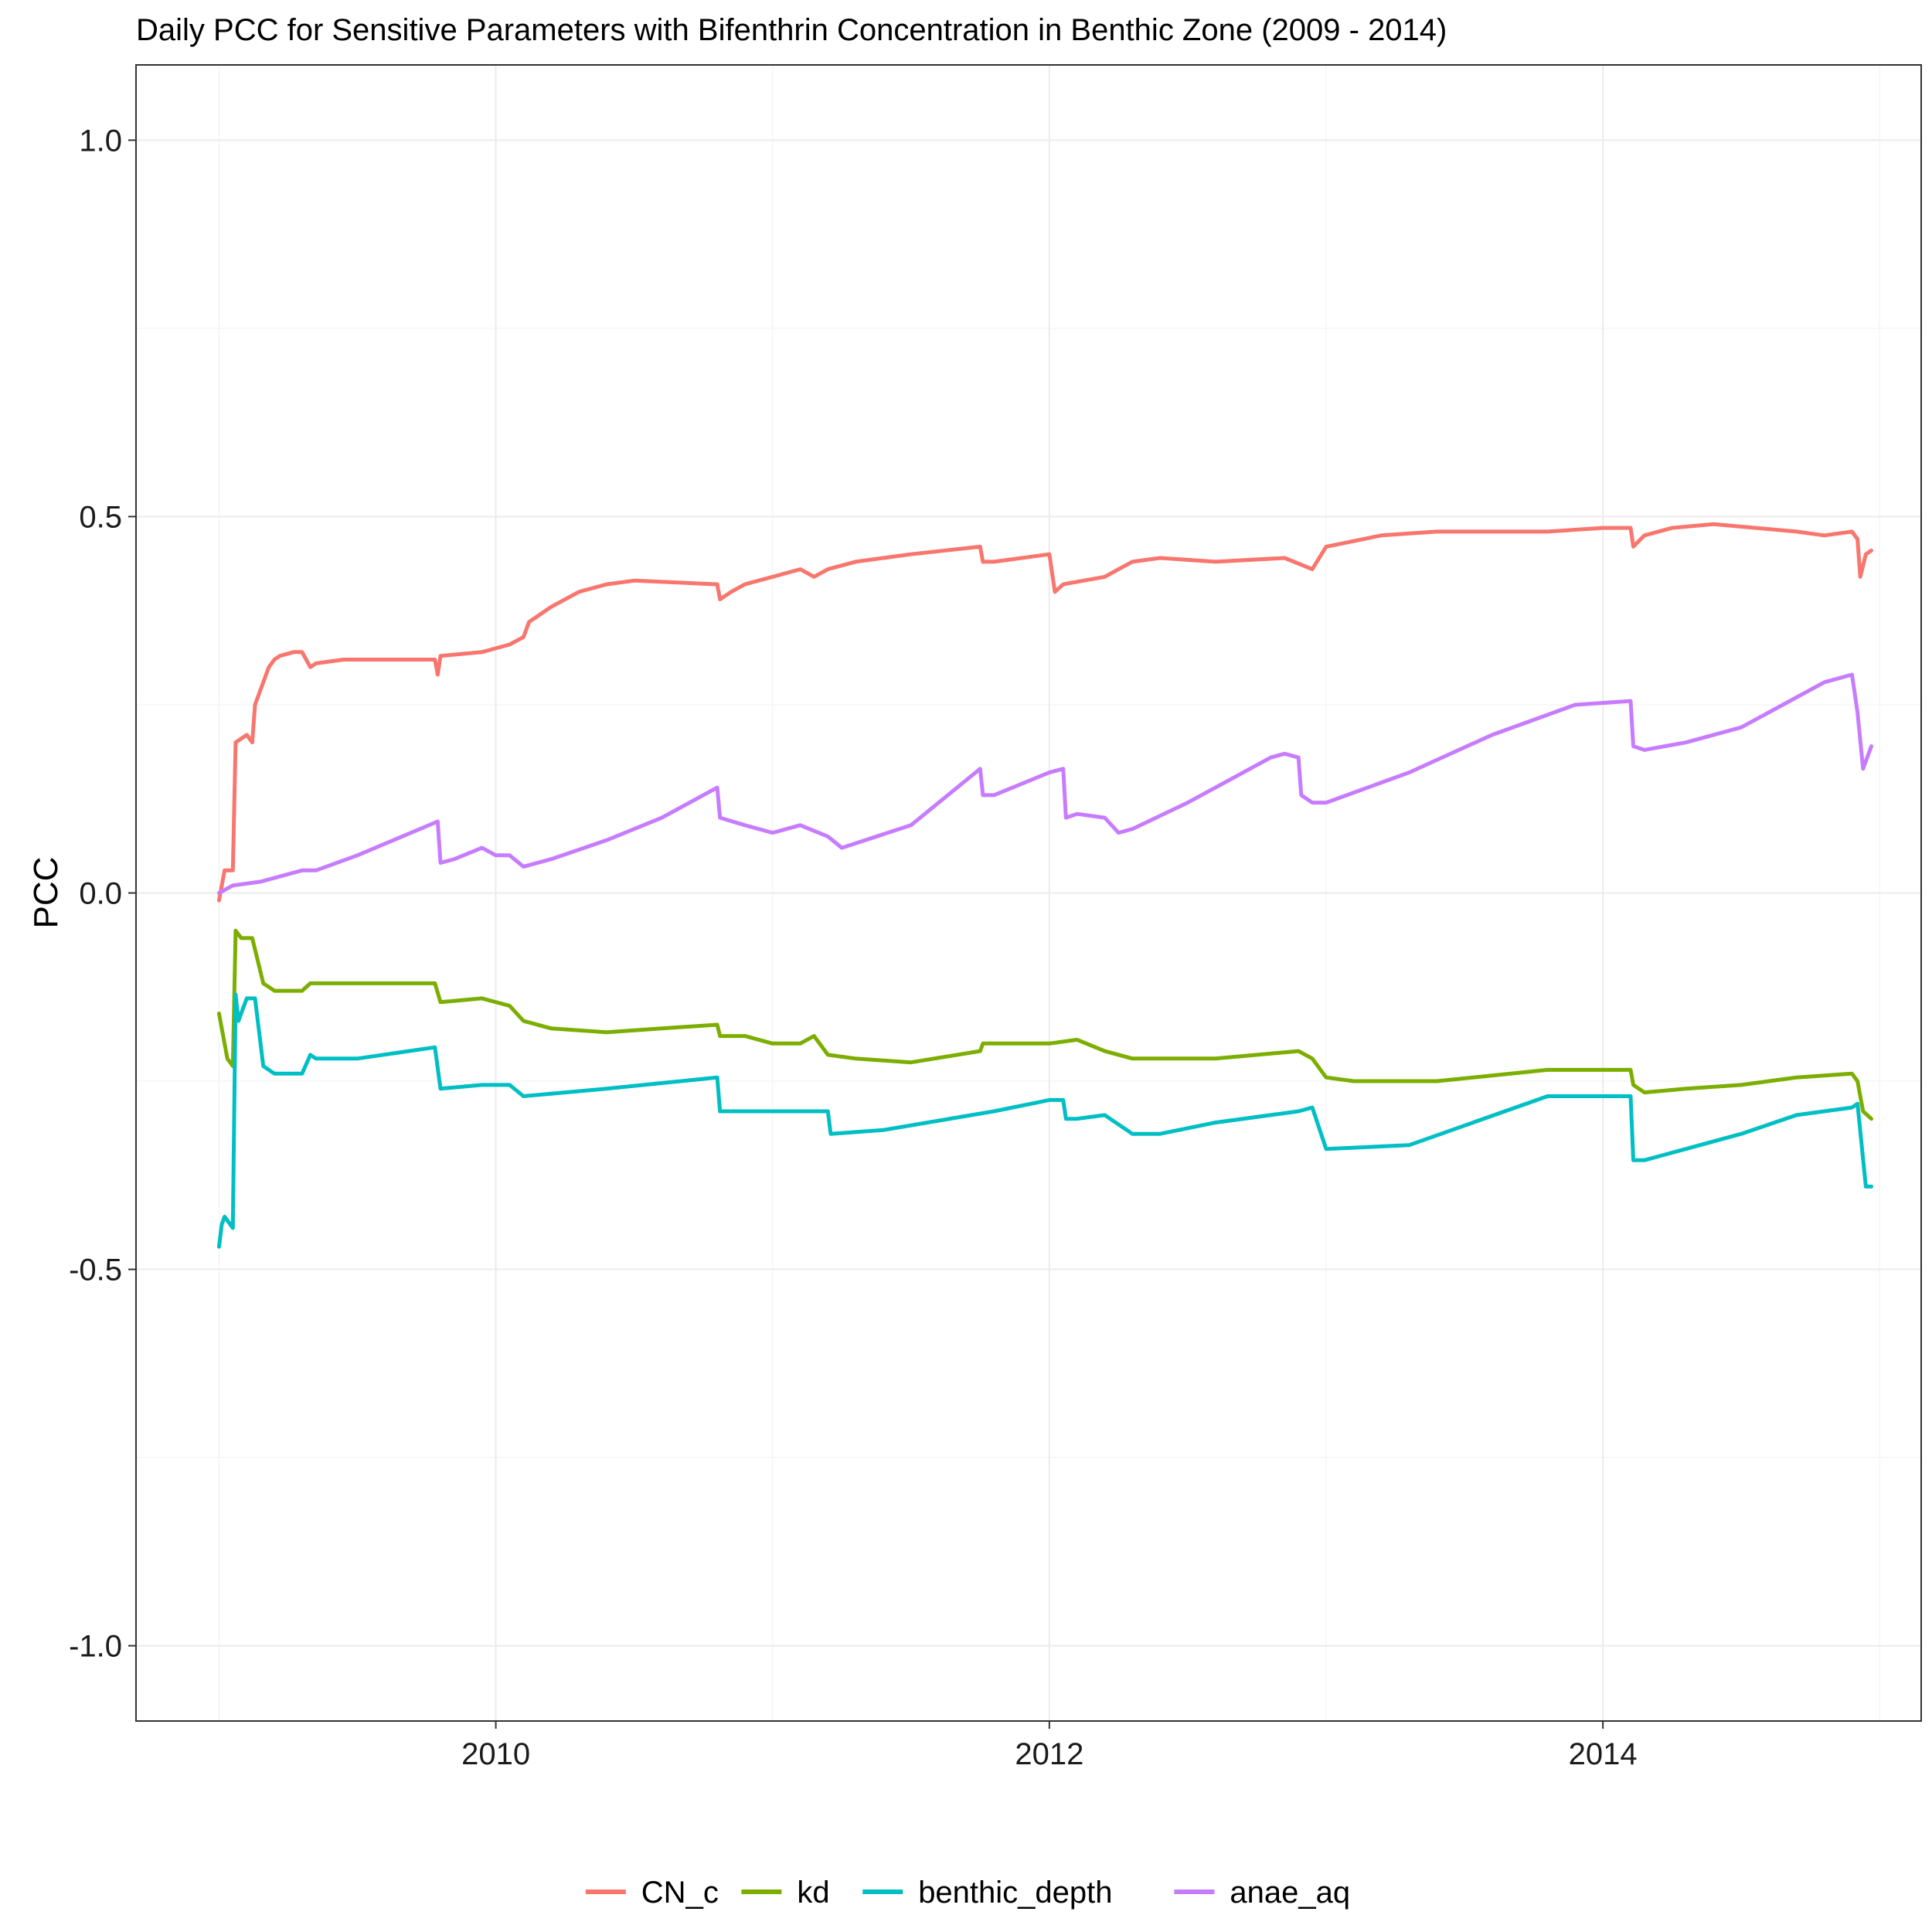 The width and height of the screenshot is (1932, 1932). Describe the element at coordinates (1603, 1754) in the screenshot. I see `x-tick-label: 2014` at that location.